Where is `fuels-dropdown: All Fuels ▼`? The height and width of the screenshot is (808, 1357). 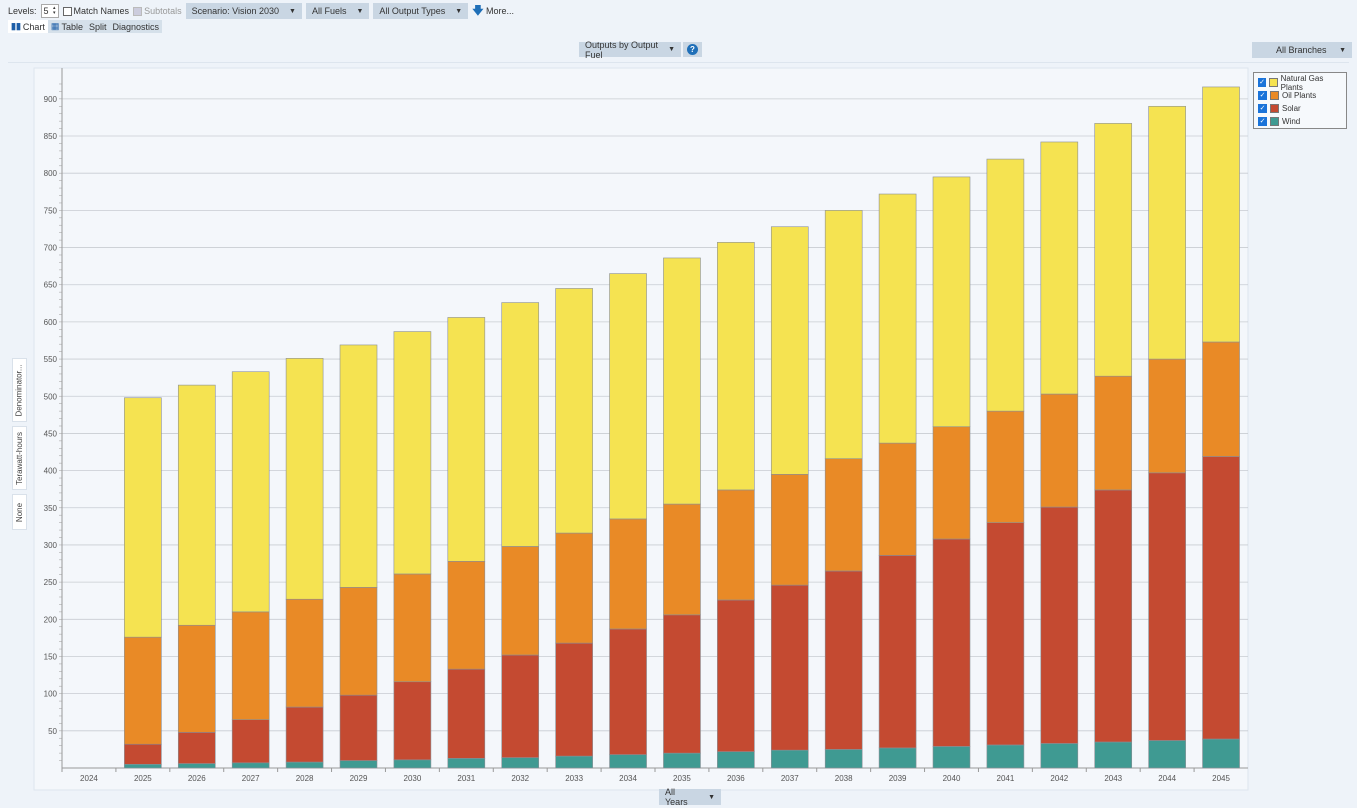
fuels-dropdown: All Fuels ▼ is located at coordinates (337, 11).